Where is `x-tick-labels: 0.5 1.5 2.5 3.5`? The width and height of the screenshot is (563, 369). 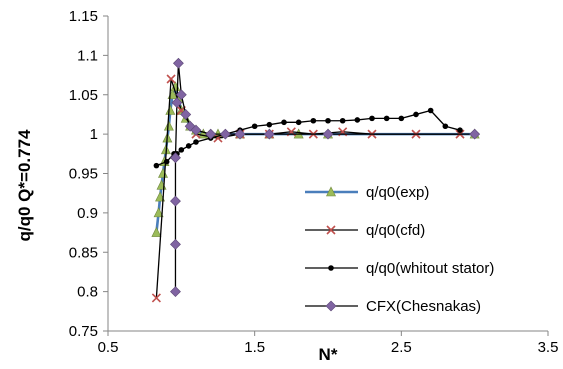 x-tick-labels: 0.5 1.5 2.5 3.5 is located at coordinates (328, 347).